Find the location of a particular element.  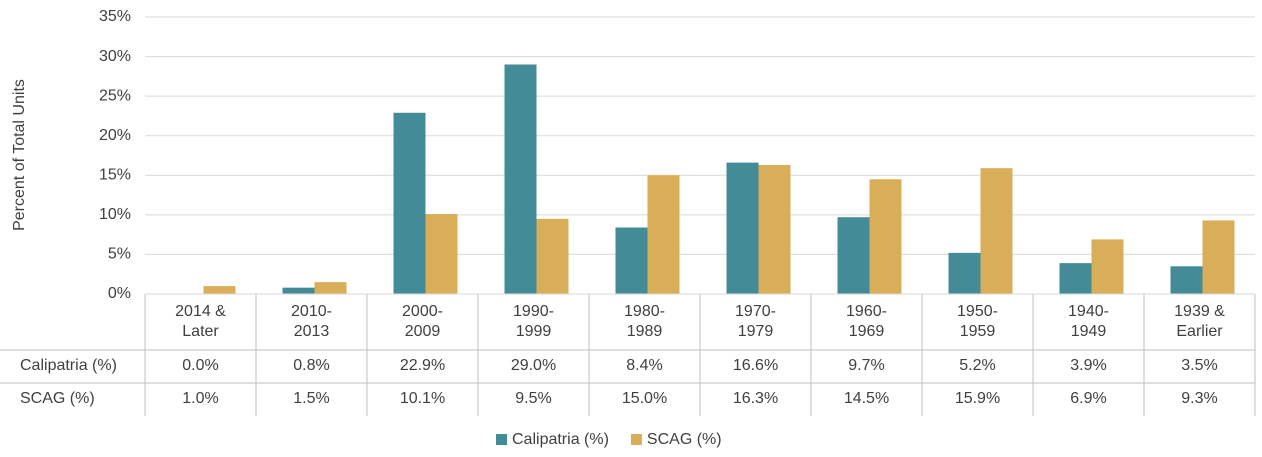

legend-label: Calipatria (%) is located at coordinates (560, 439).